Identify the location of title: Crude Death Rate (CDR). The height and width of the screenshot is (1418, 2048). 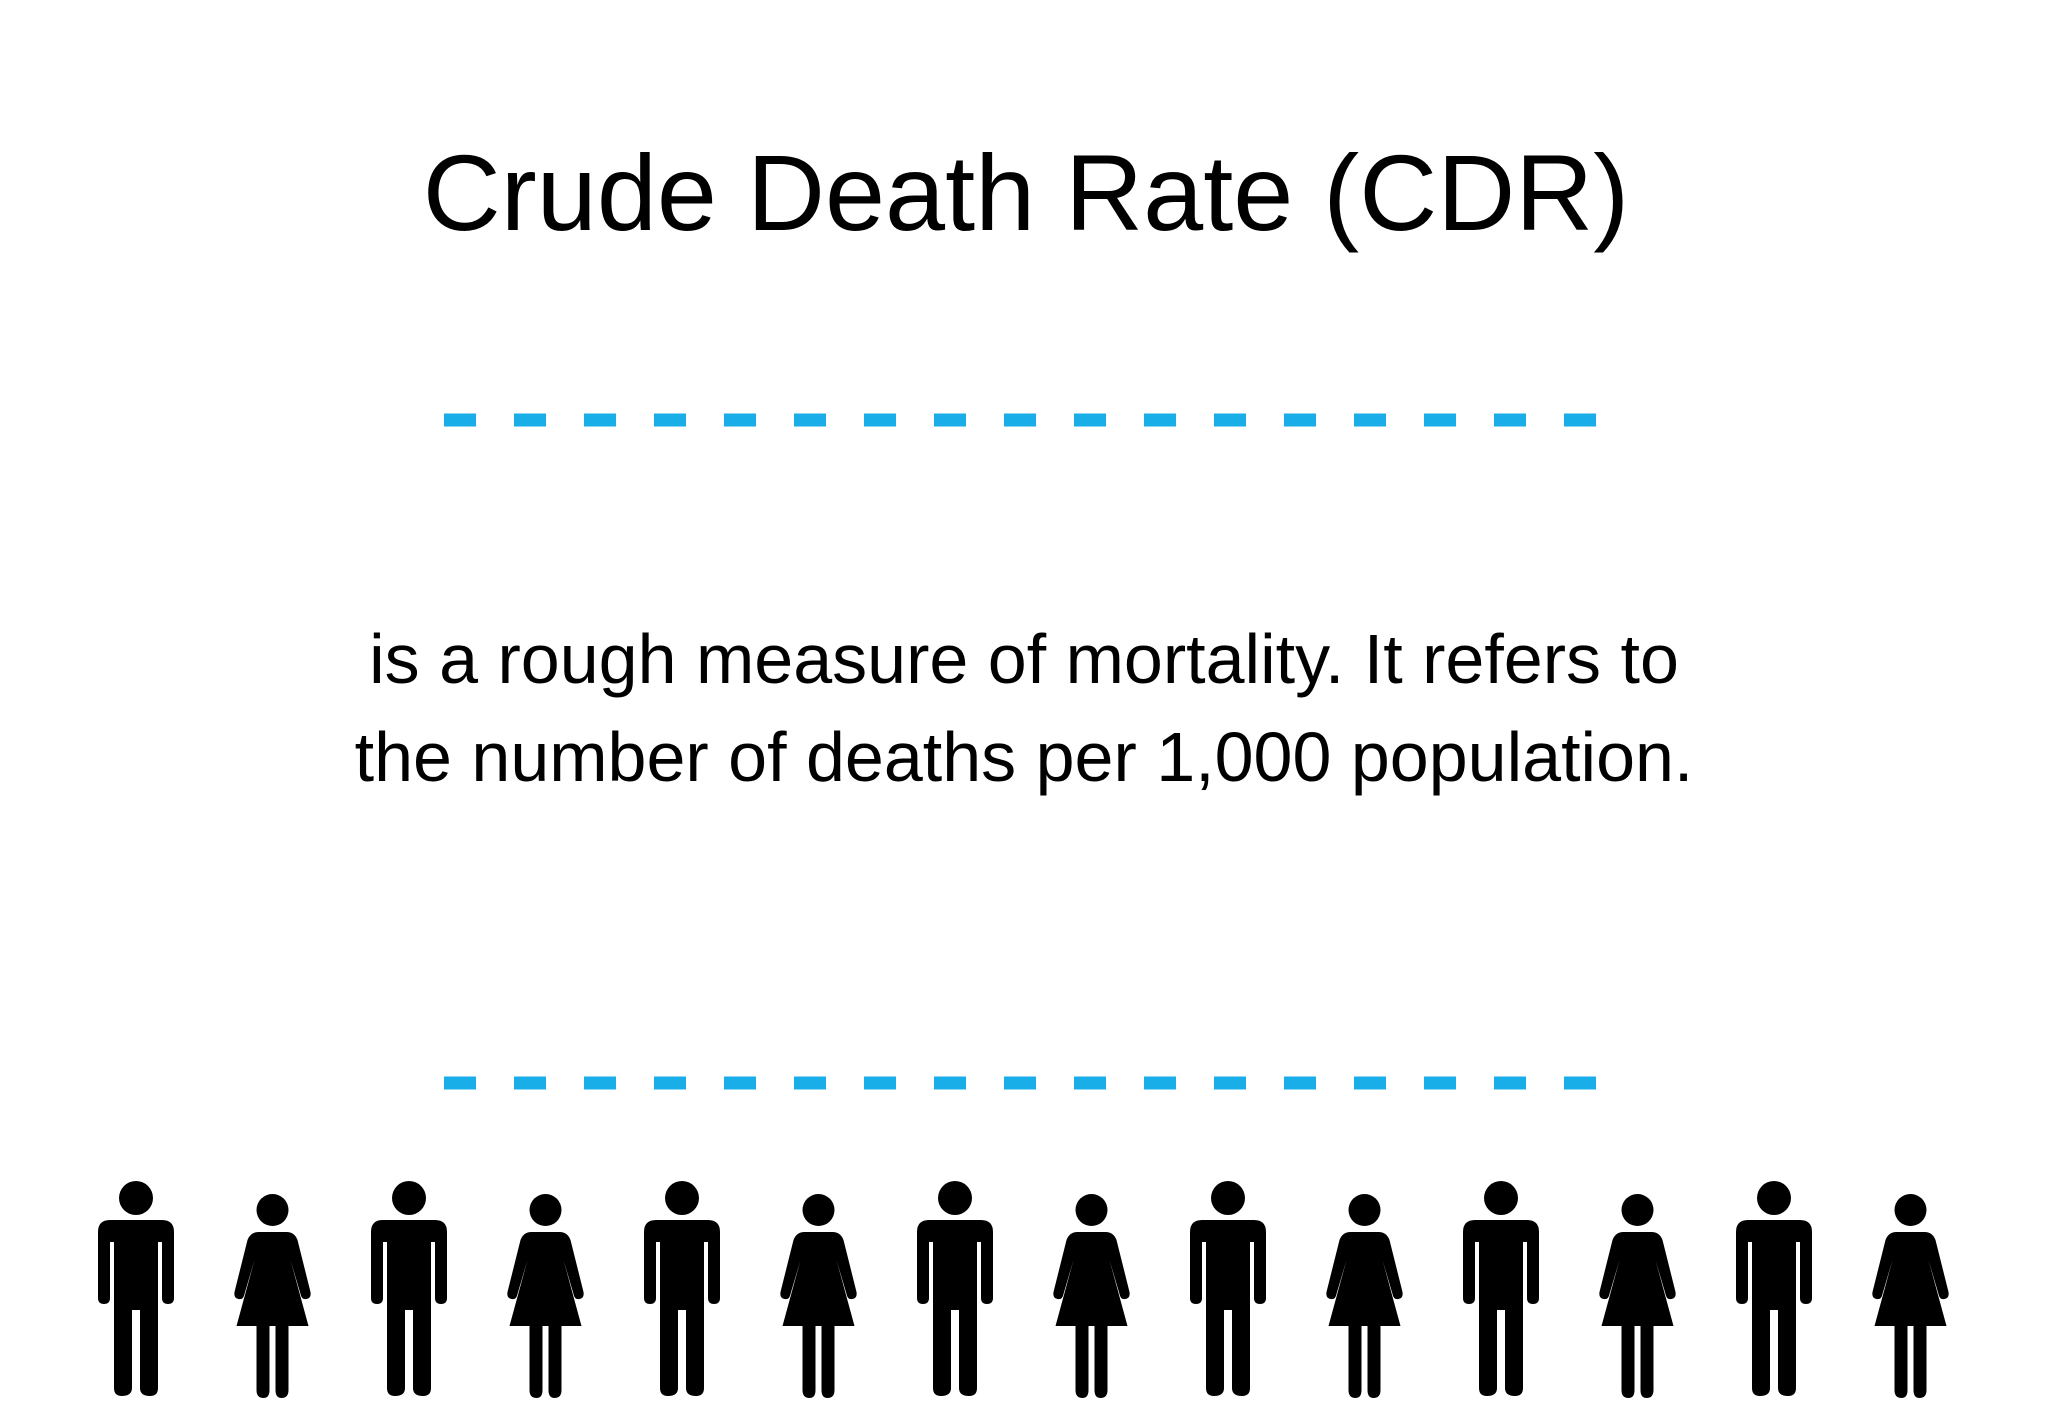
(1026, 192).